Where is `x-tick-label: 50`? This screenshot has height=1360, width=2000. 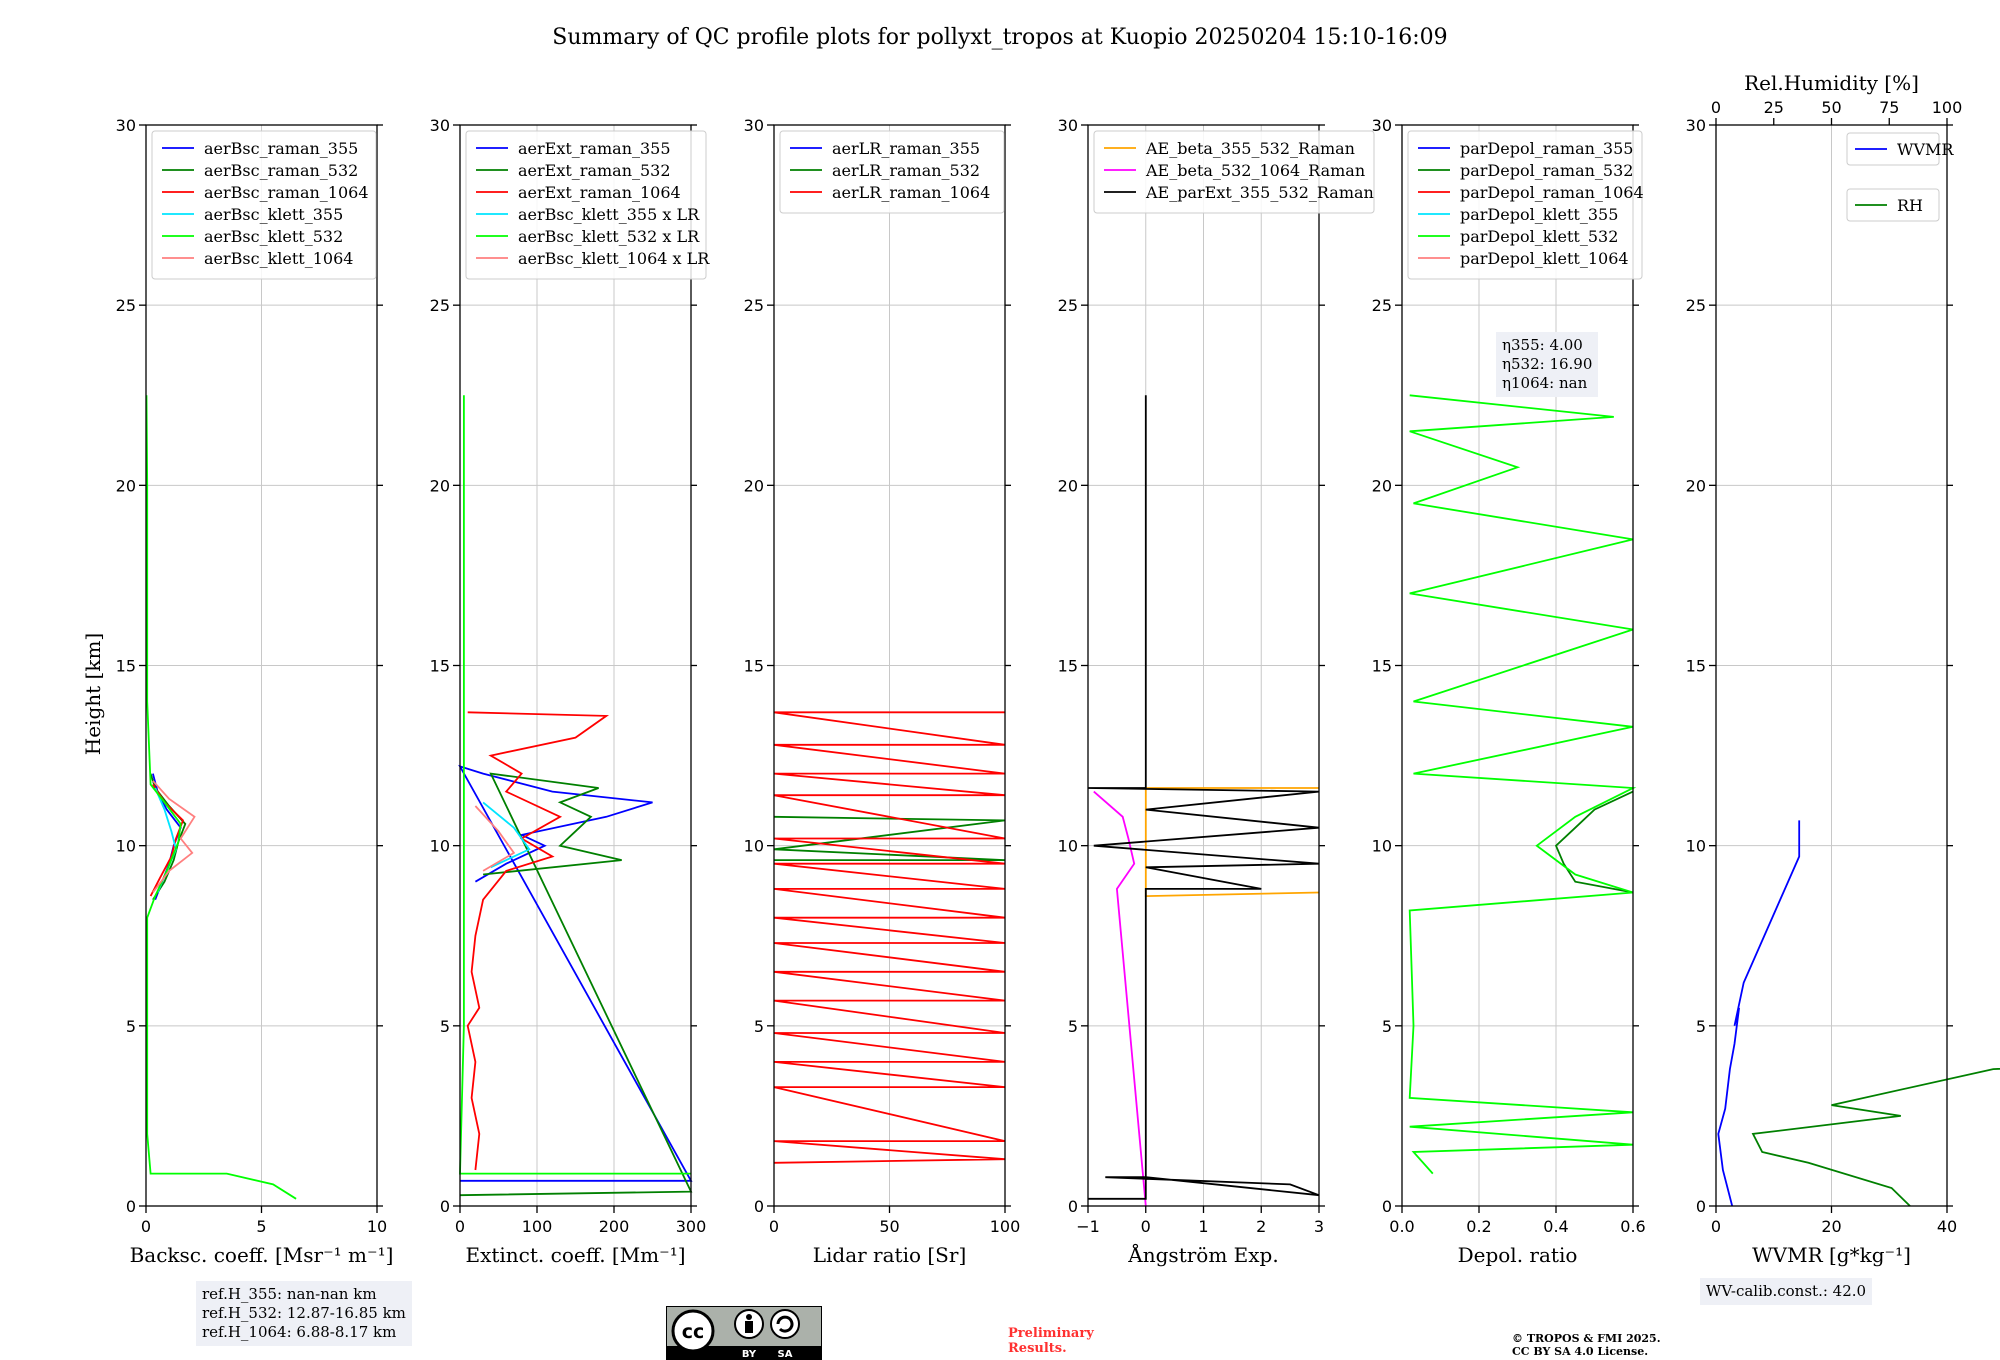
x-tick-label: 50 is located at coordinates (889, 1226).